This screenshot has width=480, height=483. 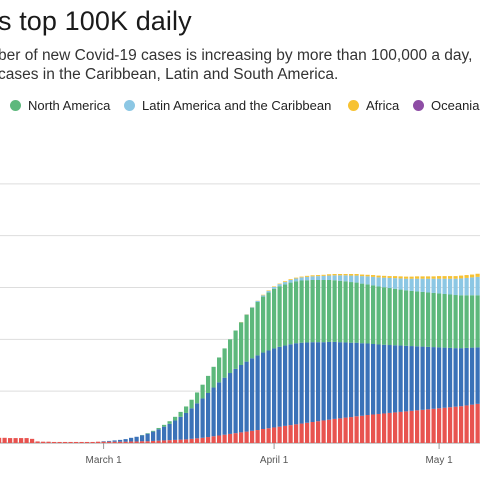 What do you see at coordinates (15, 105) in the screenshot?
I see `legend-swatch-north-america` at bounding box center [15, 105].